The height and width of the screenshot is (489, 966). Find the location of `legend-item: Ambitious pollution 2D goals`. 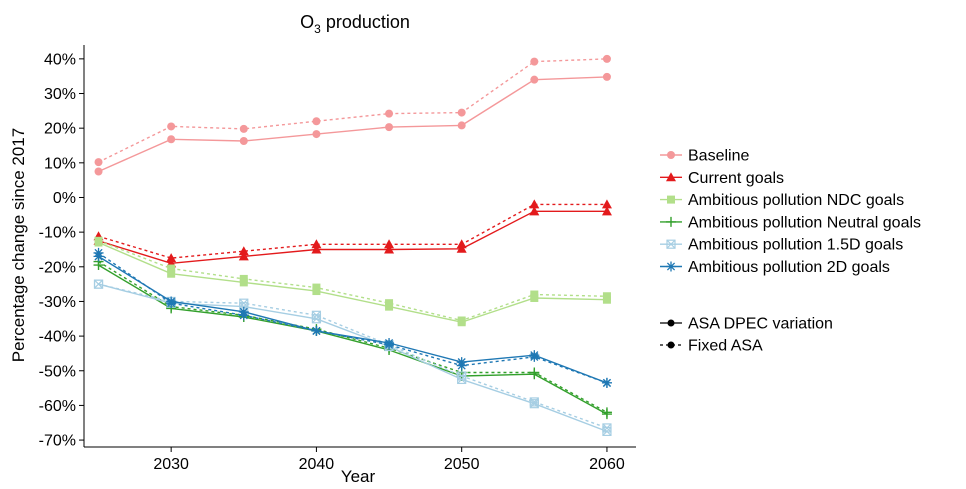

legend-item: Ambitious pollution 2D goals is located at coordinates (775, 267).